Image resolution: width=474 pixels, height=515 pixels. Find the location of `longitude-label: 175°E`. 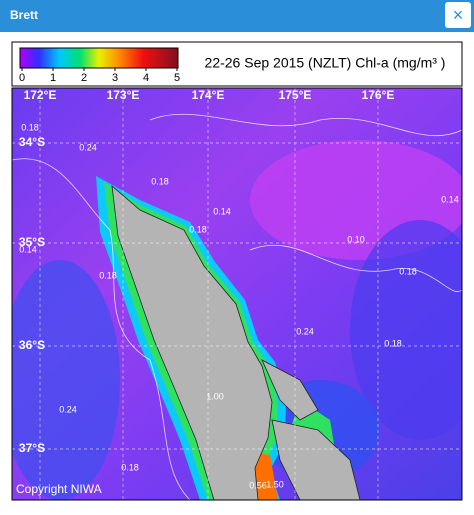

longitude-label: 175°E is located at coordinates (295, 95).